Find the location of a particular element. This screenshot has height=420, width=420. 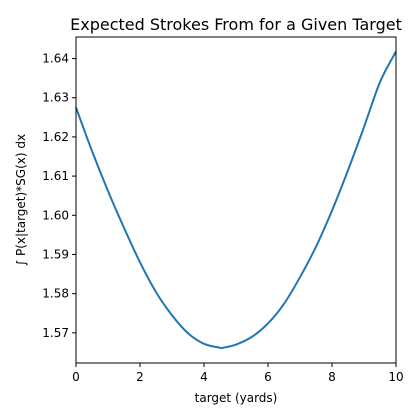

y-tick-label: 1.59 is located at coordinates (55, 254).